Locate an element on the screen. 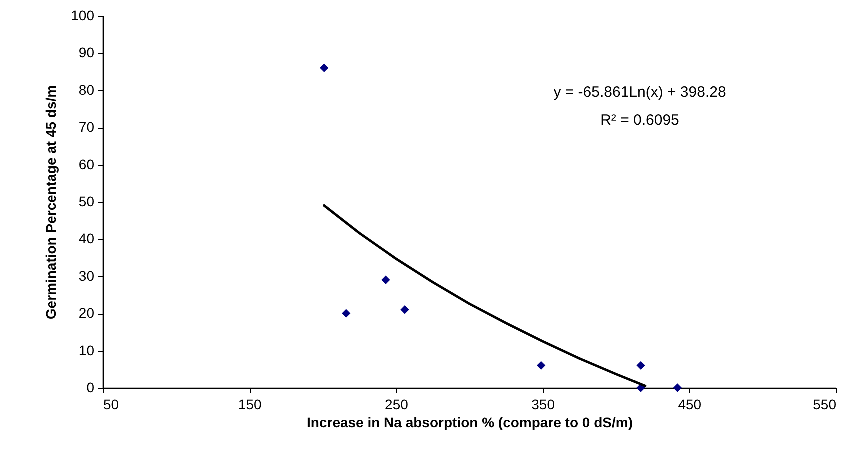 This screenshot has width=858, height=461. y-tick-label: 40 is located at coordinates (86, 238).